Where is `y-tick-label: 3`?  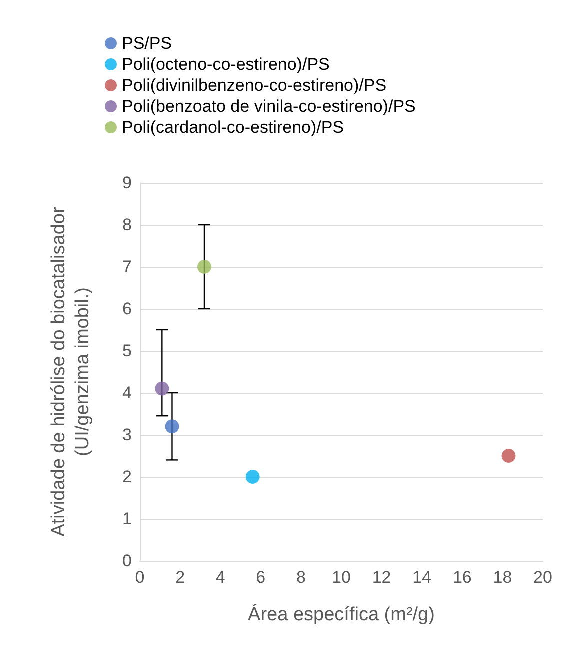
y-tick-label: 3 is located at coordinates (127, 435).